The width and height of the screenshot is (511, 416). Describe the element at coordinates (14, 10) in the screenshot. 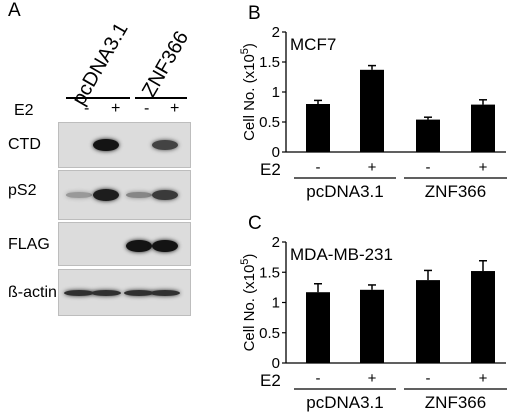

I see `panel-a-letter: A` at that location.